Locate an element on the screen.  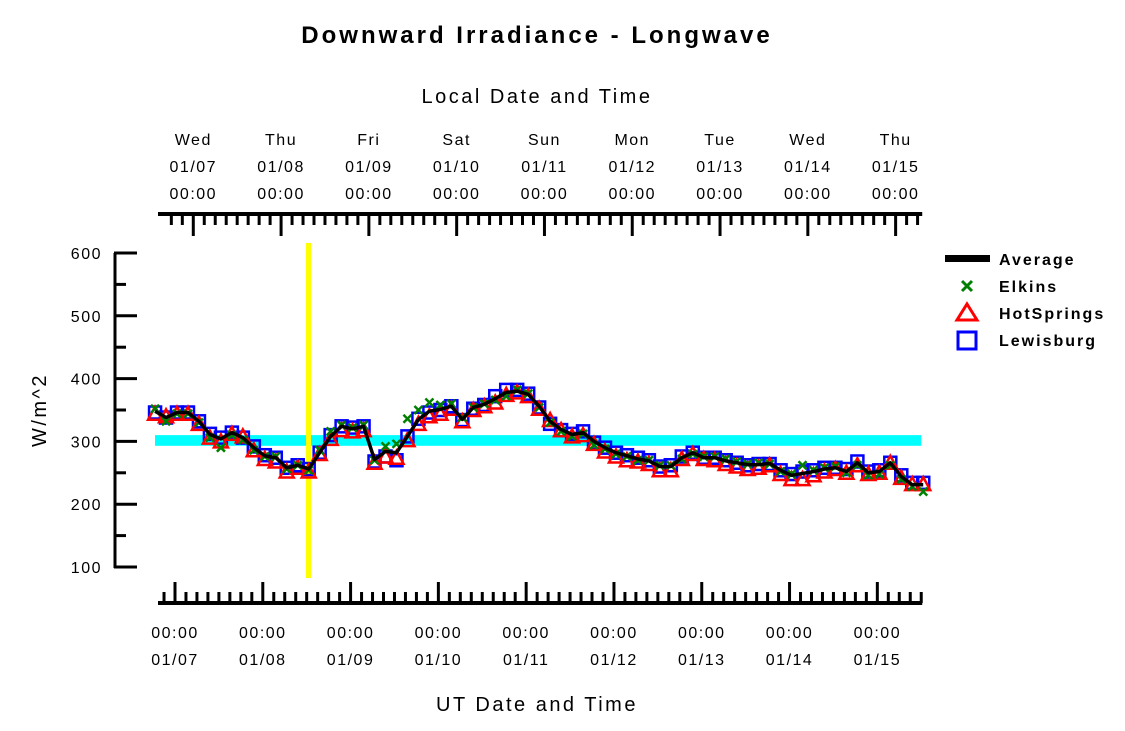
top-tick-date: 01/10 is located at coordinates (457, 167).